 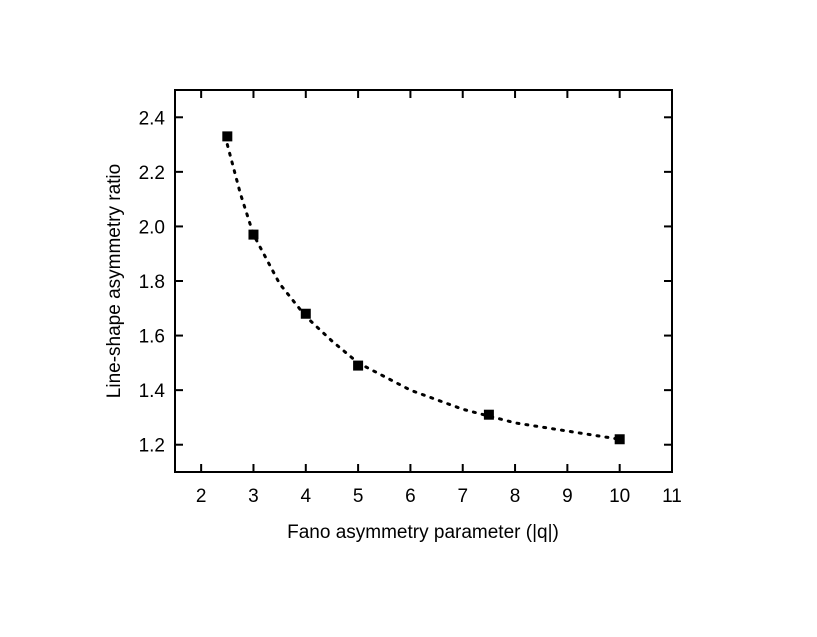 I want to click on x-tick-label: 8, so click(x=515, y=496).